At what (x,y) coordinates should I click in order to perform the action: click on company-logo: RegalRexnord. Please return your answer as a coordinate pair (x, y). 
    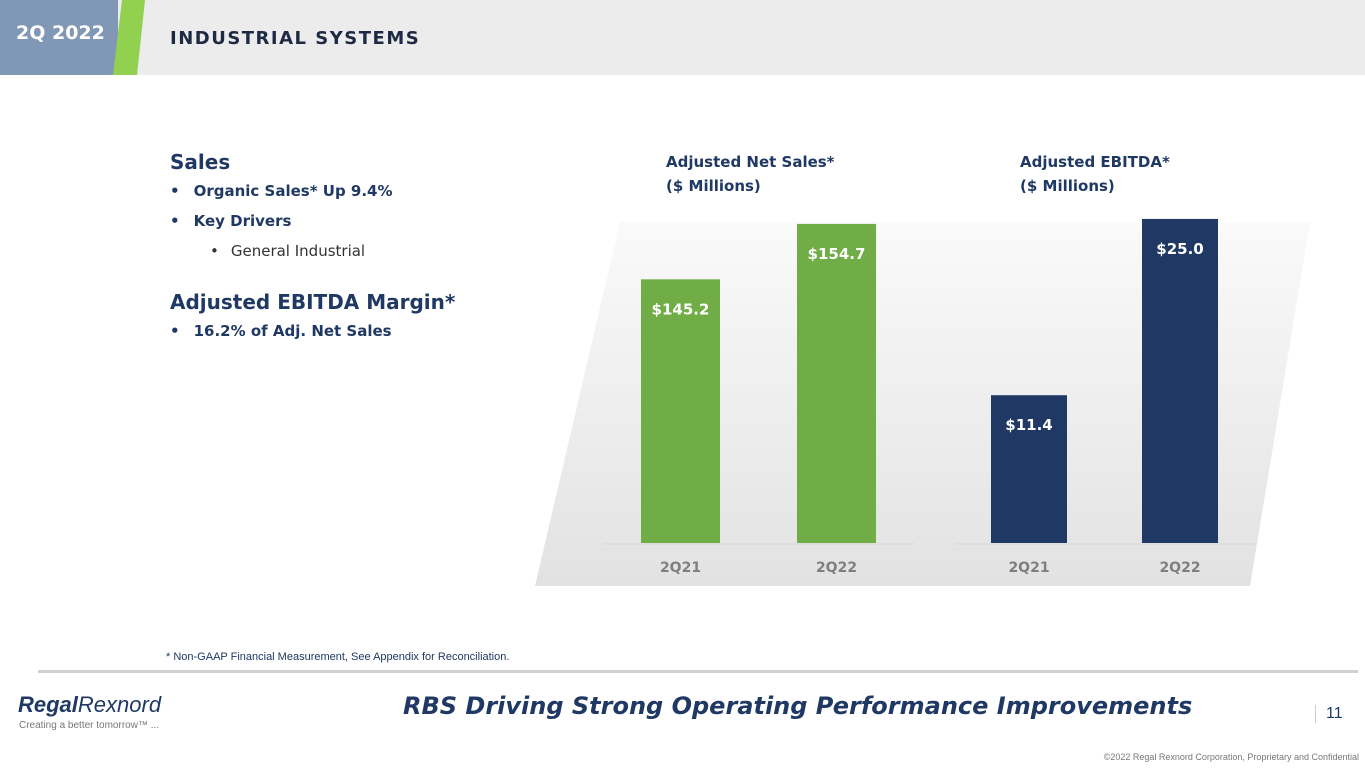
    Looking at the image, I should click on (90, 704).